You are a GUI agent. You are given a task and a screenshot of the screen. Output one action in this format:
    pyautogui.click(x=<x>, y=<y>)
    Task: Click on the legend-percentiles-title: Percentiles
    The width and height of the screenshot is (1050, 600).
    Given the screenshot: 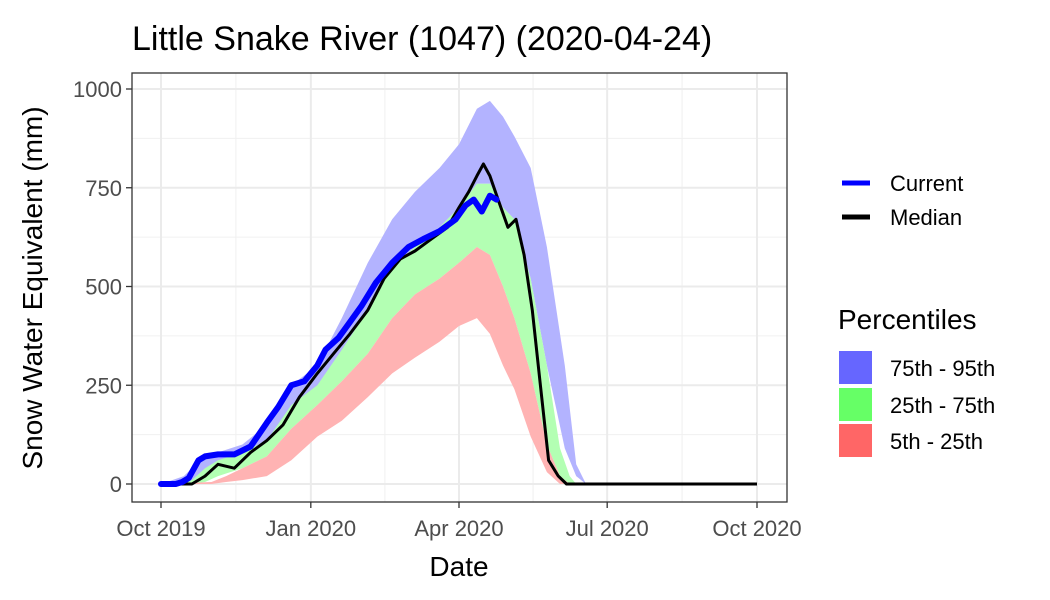 What is the action you would take?
    pyautogui.click(x=907, y=319)
    